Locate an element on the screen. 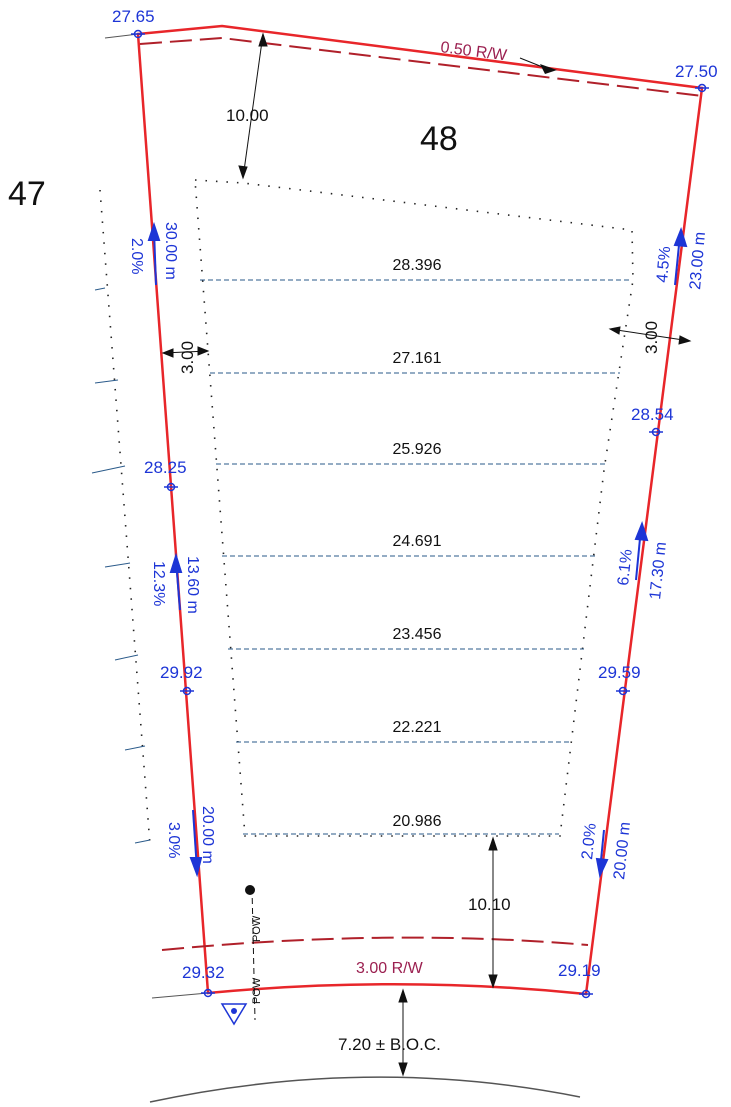 The height and width of the screenshot is (1107, 731). slope-right-upper-grade: 4.5% is located at coordinates (664, 265).